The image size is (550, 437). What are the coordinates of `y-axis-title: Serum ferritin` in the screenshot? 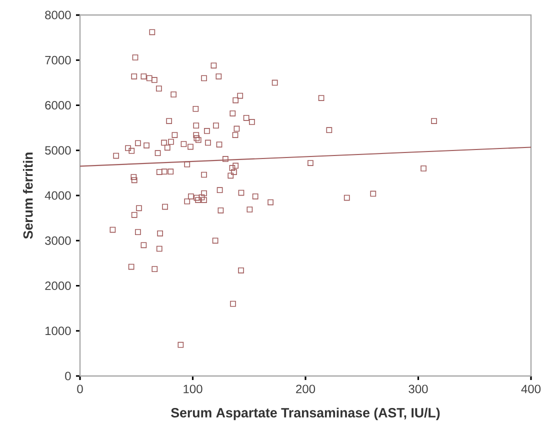 It's located at (27, 195).